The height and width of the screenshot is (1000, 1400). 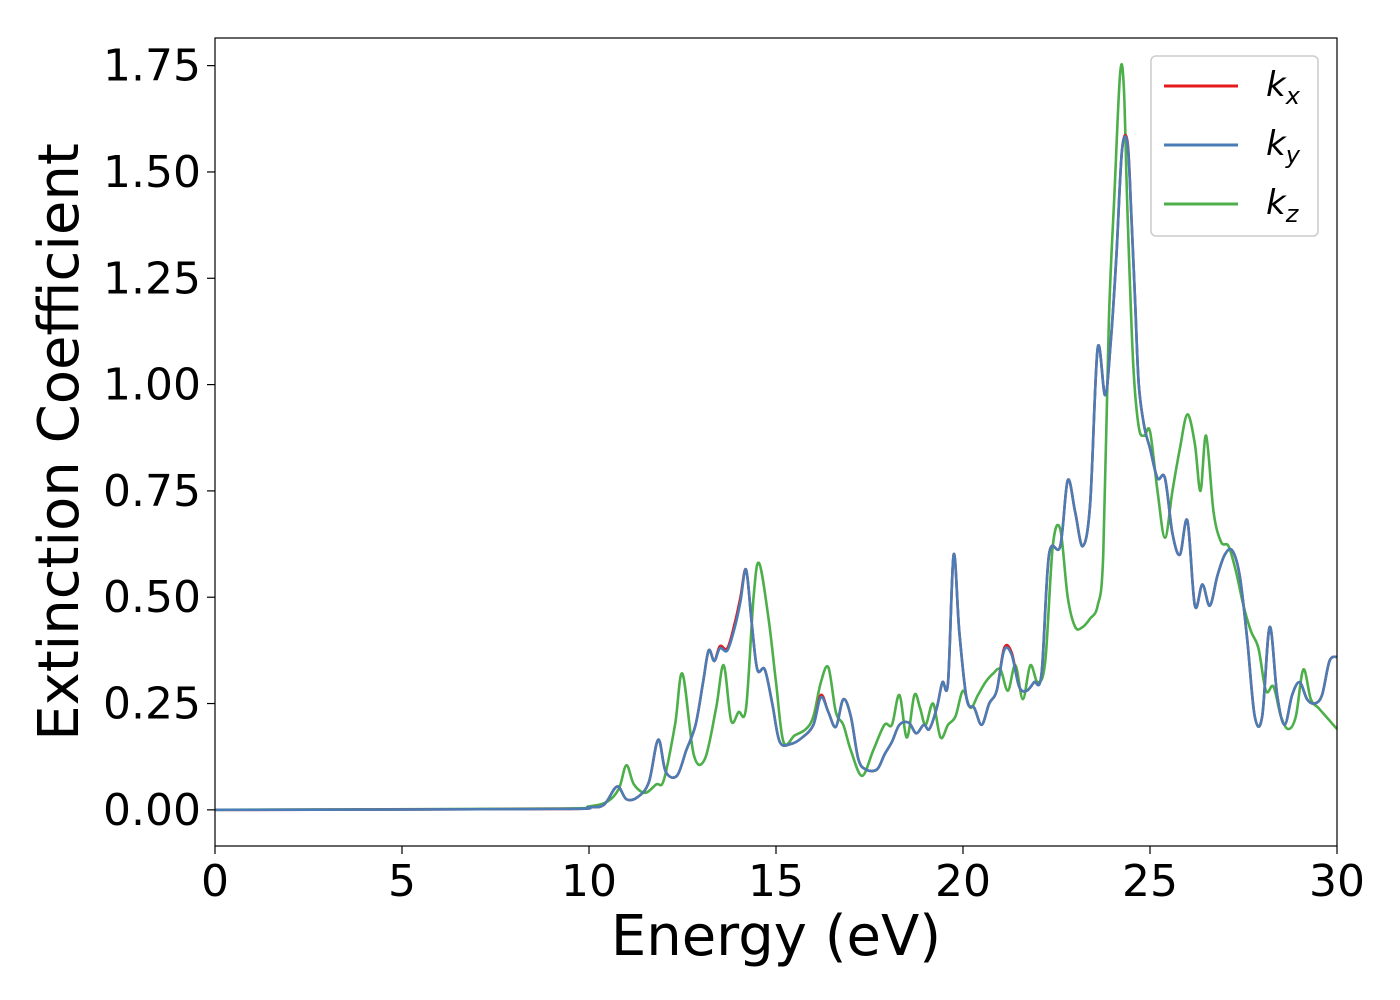 What do you see at coordinates (1150, 881) in the screenshot?
I see `x-tick-label: 25` at bounding box center [1150, 881].